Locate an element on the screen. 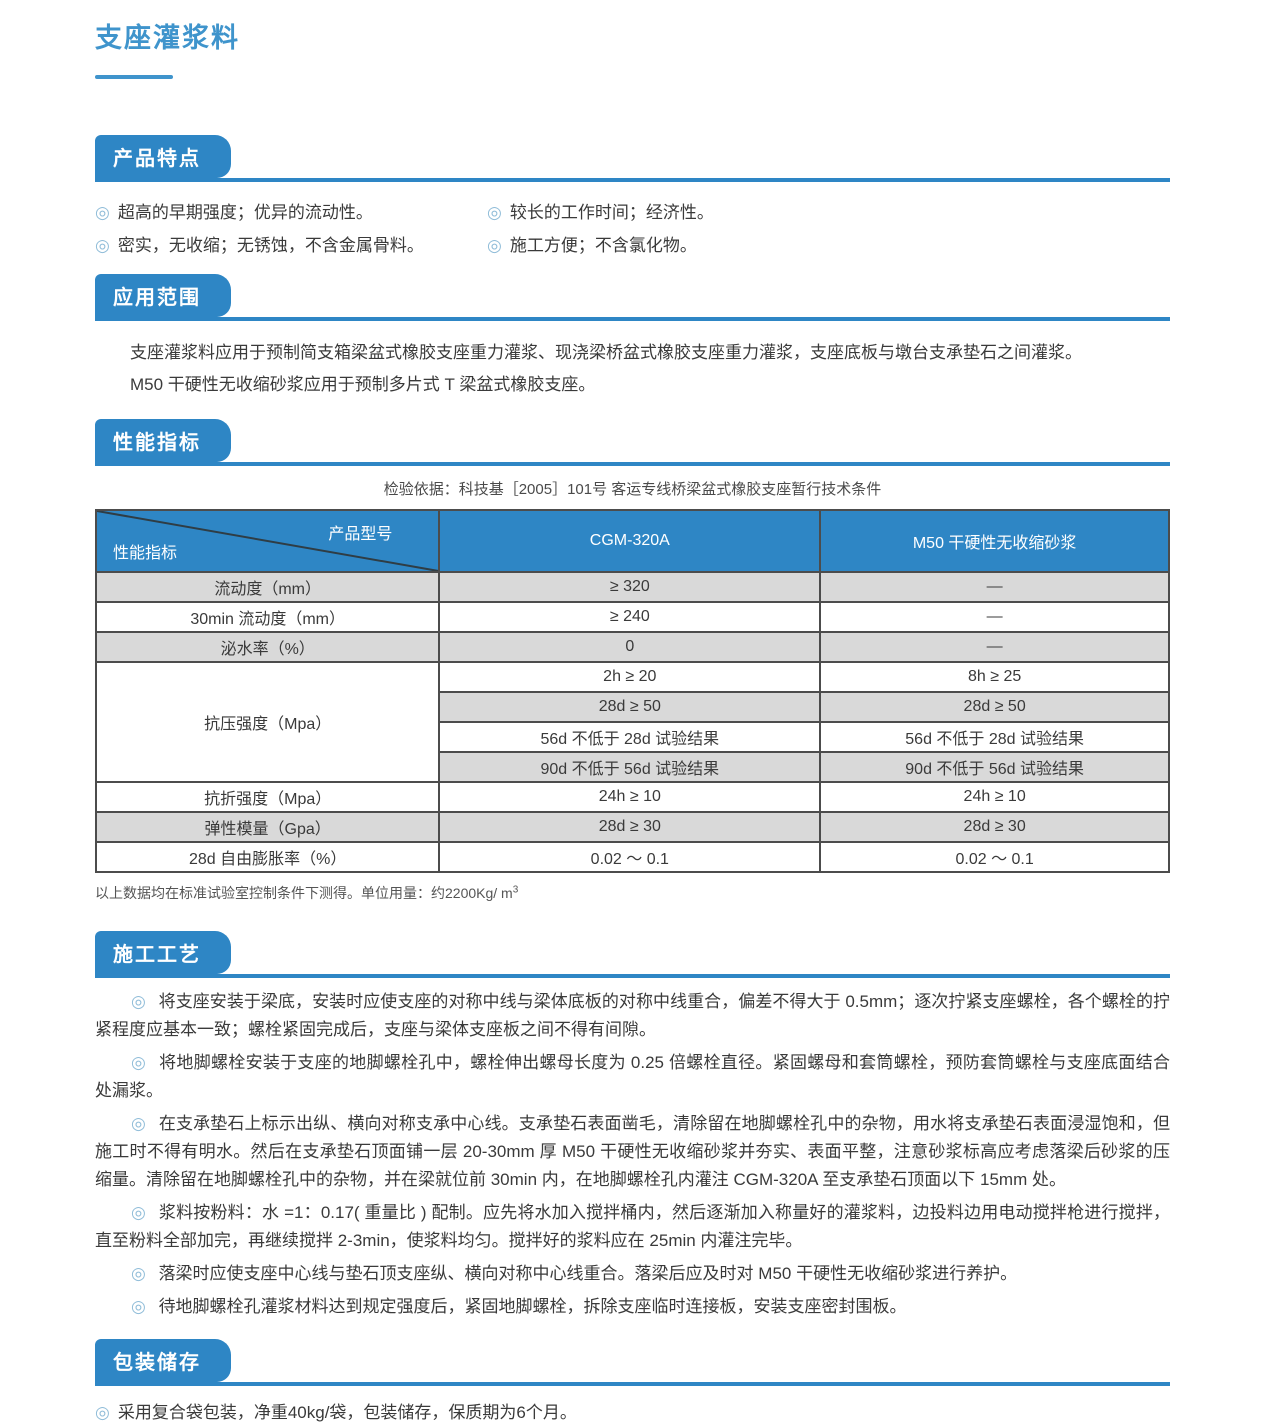  feature-text: 超高的早期强度；优异的流动性。 is located at coordinates (245, 212).